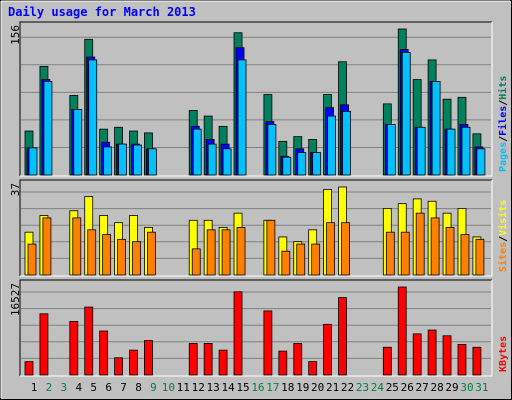 This screenshot has width=512, height=400. I want to click on legend-entry: Sites, so click(503, 257).